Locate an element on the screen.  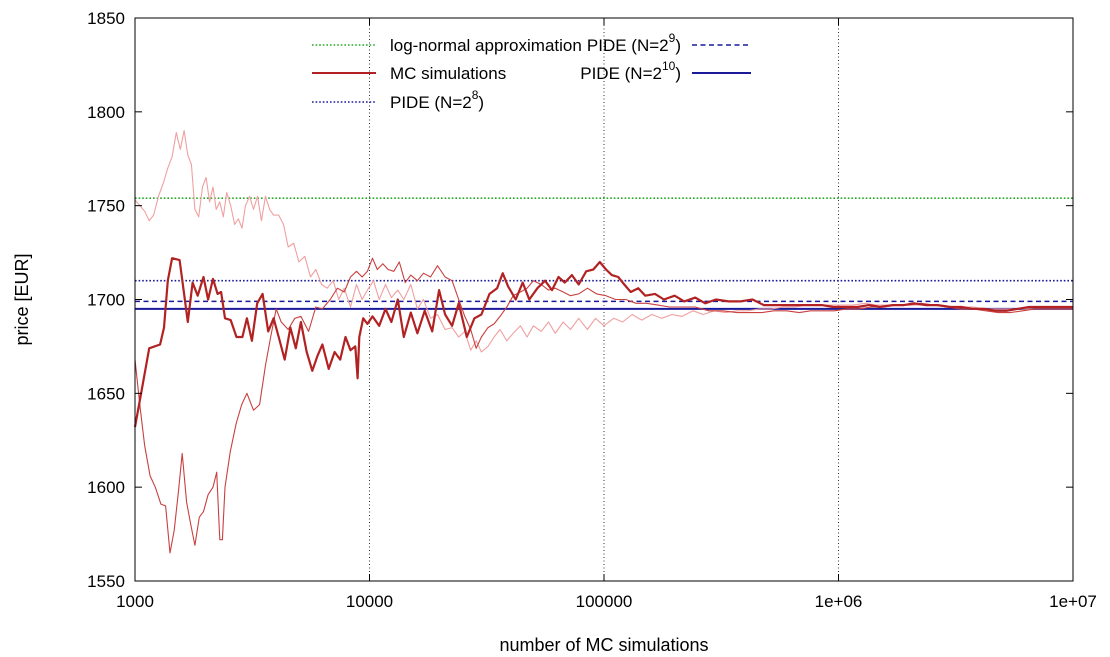
y-tick-label: 1550 is located at coordinates (106, 581).